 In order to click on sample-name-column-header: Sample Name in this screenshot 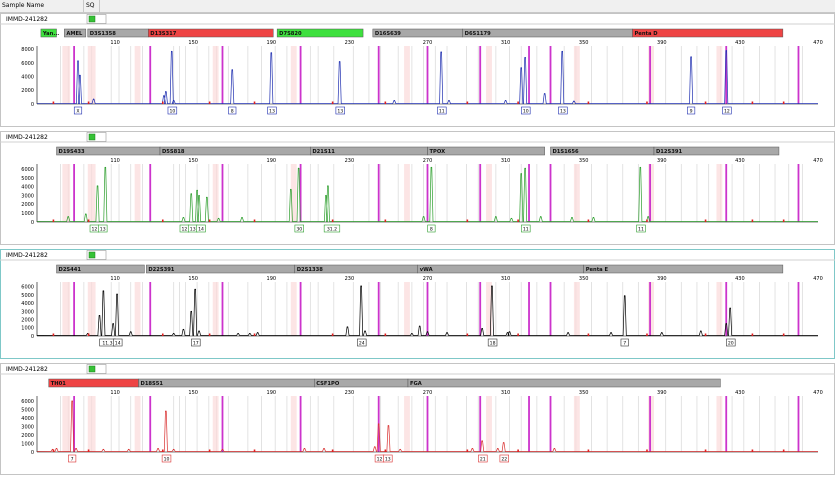, I will do `click(42, 6)`.